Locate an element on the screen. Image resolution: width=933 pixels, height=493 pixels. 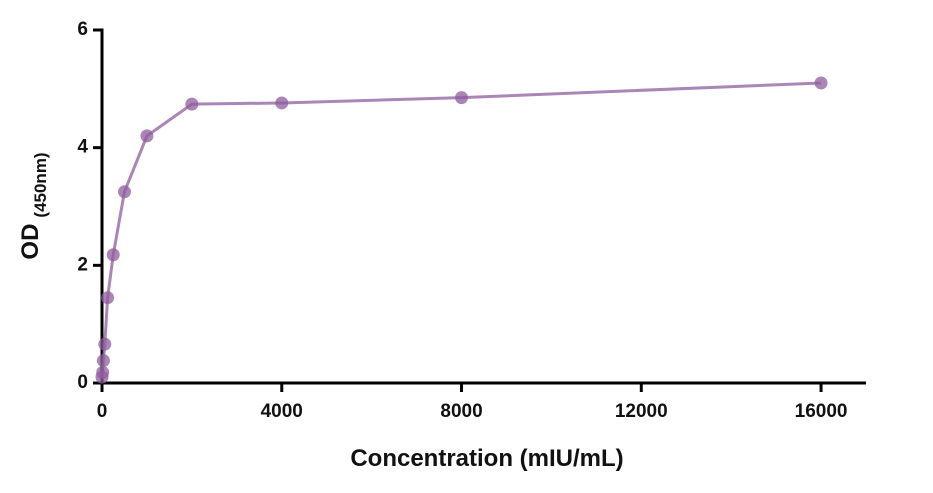
y-axis-title: OD (450nm) is located at coordinates (33, 205).